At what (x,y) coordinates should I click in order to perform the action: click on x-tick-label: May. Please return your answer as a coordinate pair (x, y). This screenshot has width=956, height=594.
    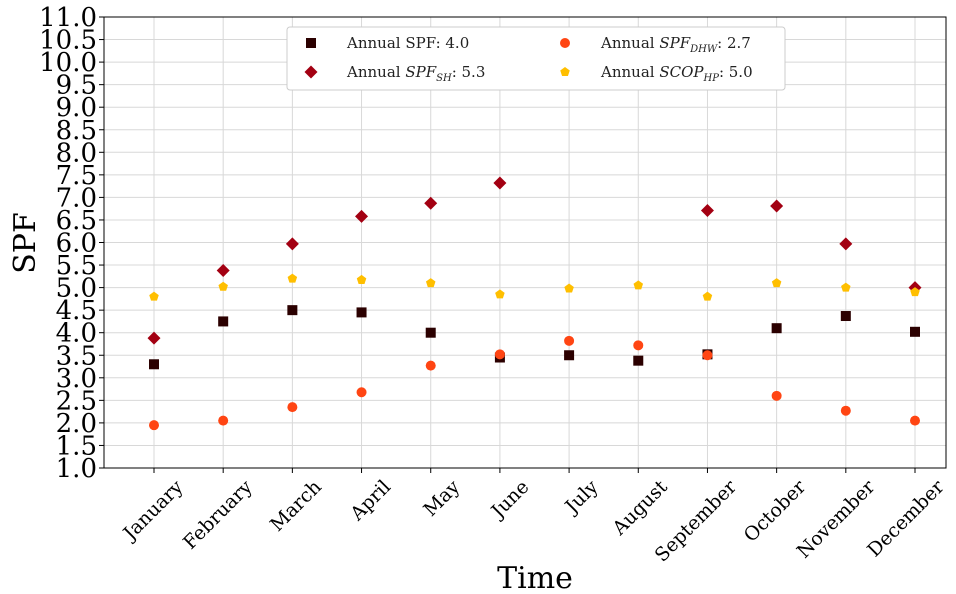
    Looking at the image, I should click on (441, 498).